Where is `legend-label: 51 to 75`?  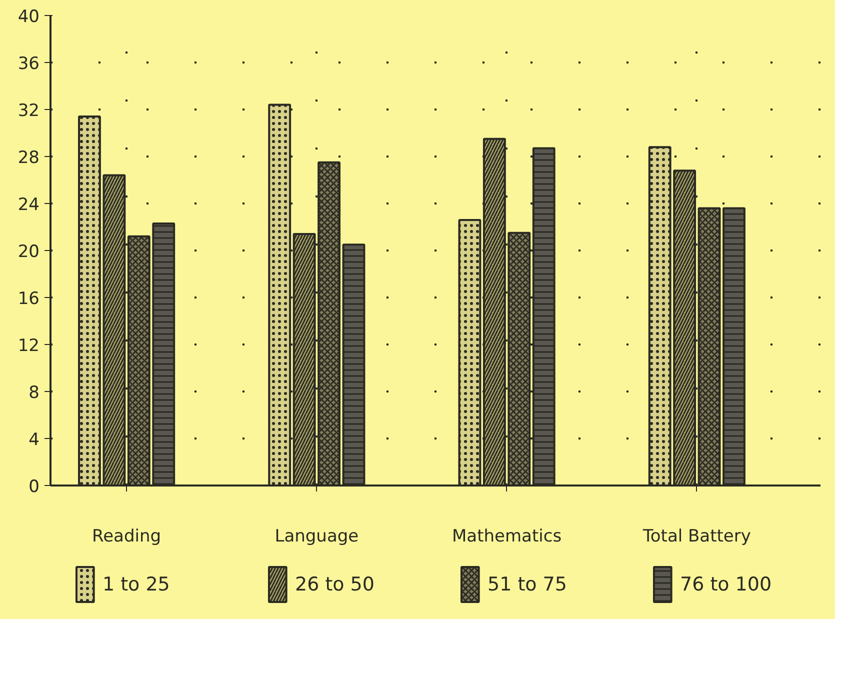 legend-label: 51 to 75 is located at coordinates (527, 585).